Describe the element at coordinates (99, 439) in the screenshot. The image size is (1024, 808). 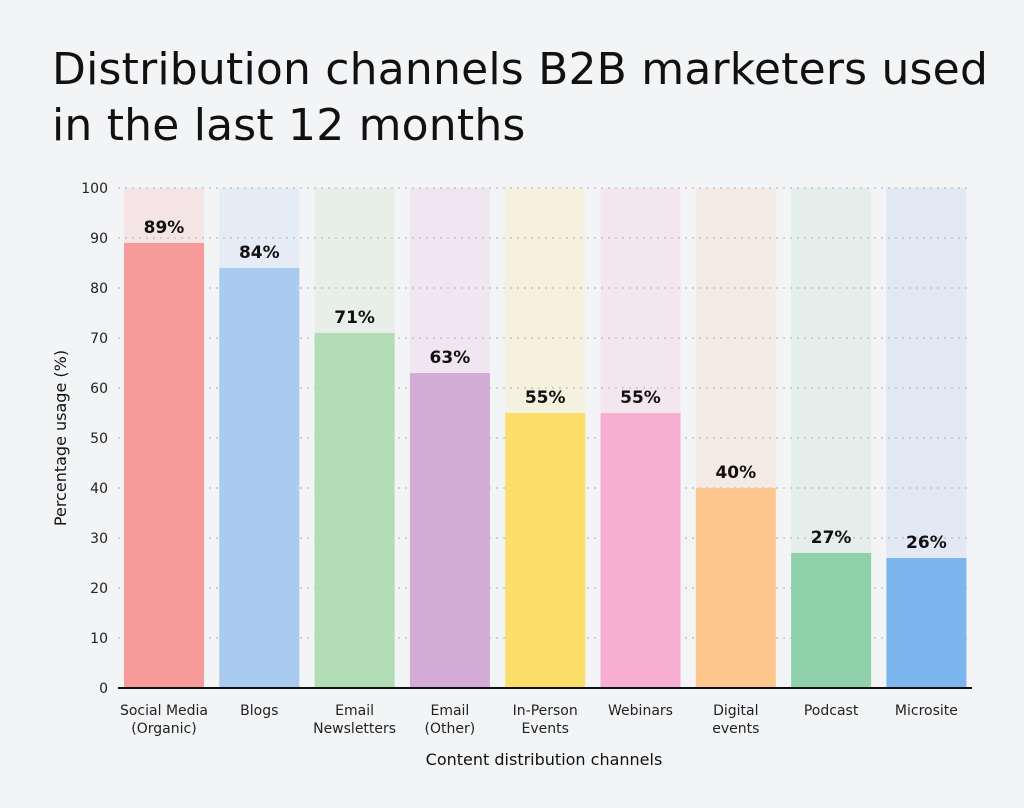
I see `y-tick-label: 50` at that location.